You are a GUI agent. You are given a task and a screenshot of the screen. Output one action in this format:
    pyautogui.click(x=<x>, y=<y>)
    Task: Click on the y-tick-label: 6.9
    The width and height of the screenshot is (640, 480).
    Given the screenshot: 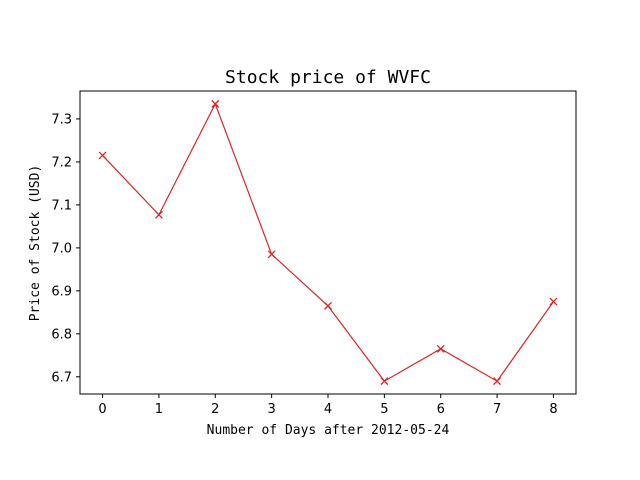 What is the action you would take?
    pyautogui.click(x=61, y=291)
    